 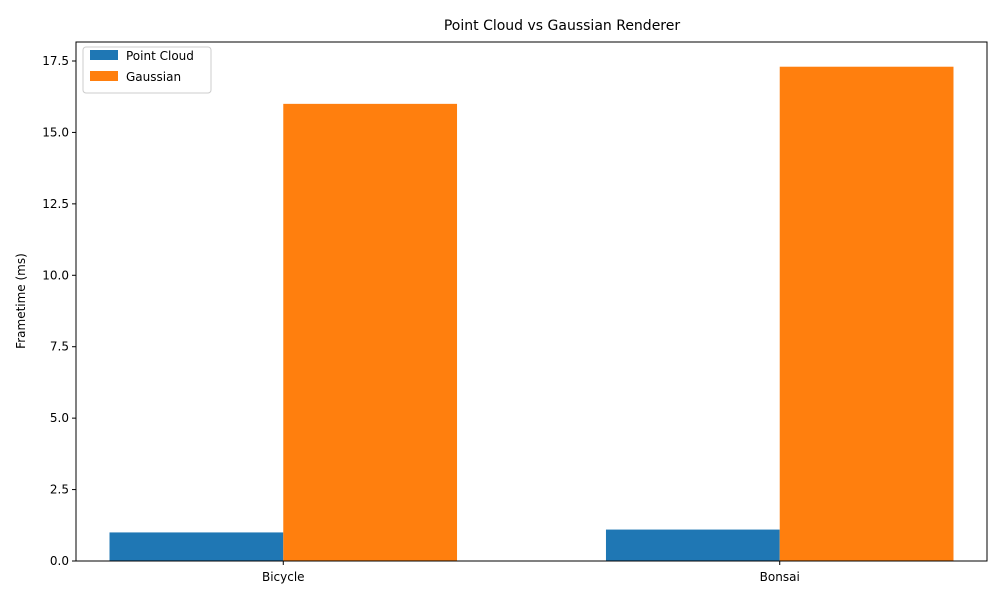 I want to click on y-tick-label: 0.0, so click(x=59, y=561).